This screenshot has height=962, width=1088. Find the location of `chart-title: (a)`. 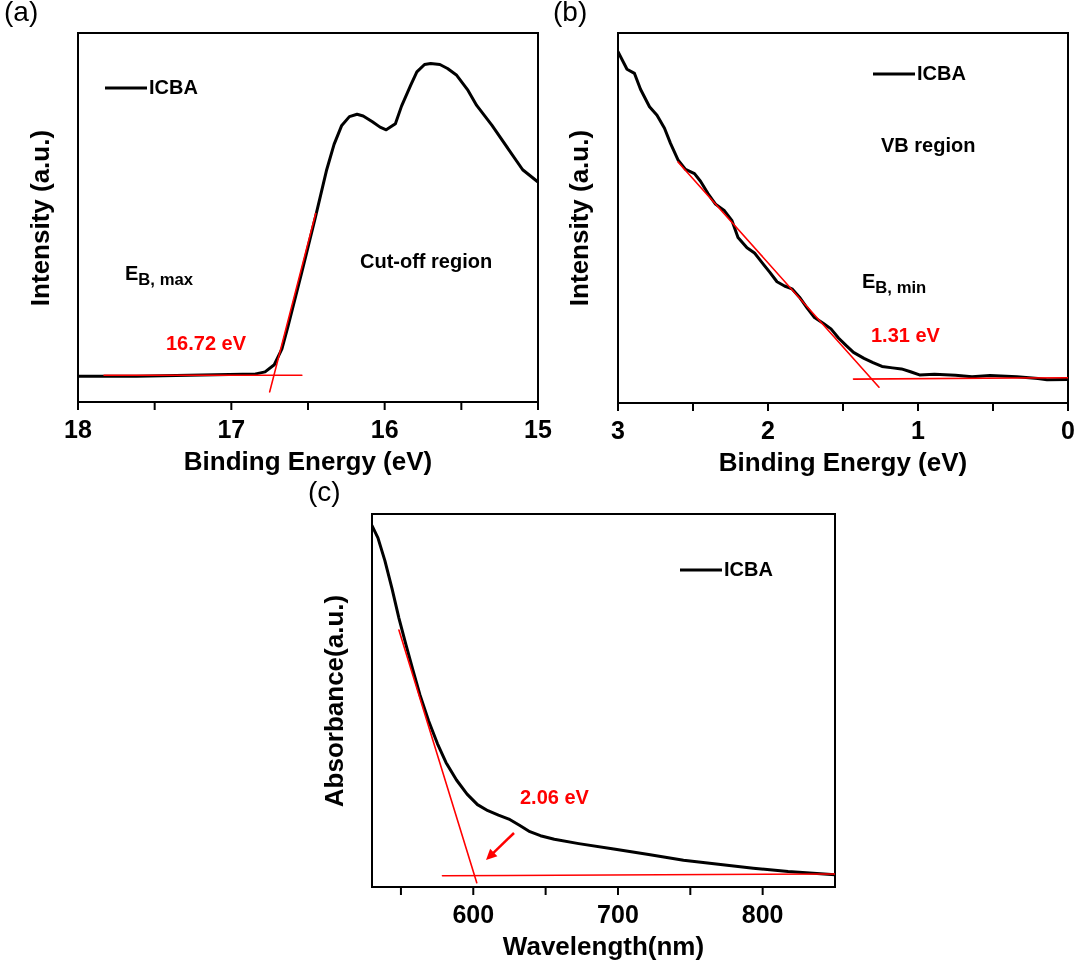

chart-title: (a) is located at coordinates (21, 14).